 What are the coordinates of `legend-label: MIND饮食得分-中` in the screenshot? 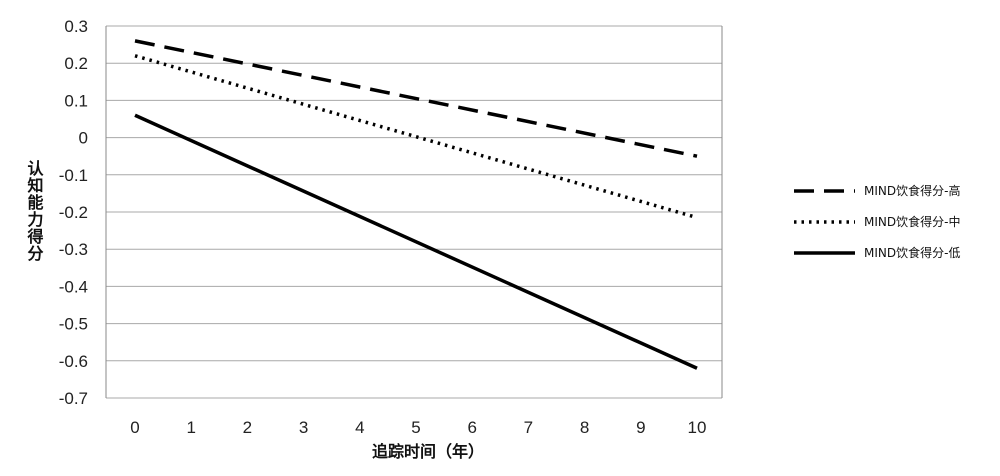 It's located at (912, 221).